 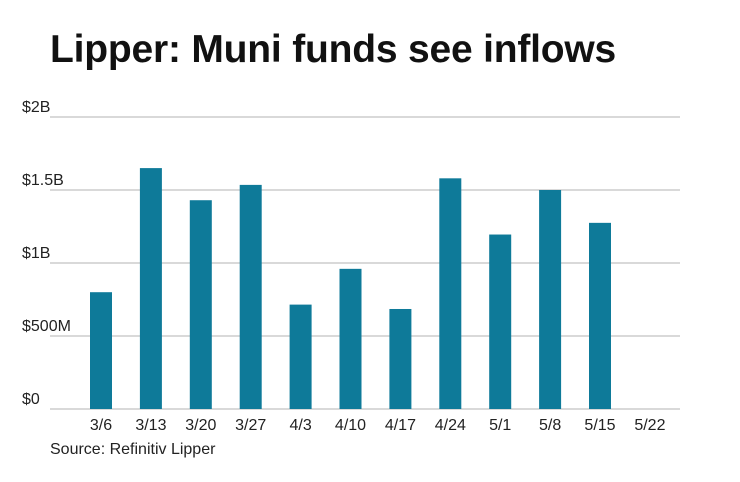 I want to click on x-tick-label: 5/15, so click(x=599, y=425).